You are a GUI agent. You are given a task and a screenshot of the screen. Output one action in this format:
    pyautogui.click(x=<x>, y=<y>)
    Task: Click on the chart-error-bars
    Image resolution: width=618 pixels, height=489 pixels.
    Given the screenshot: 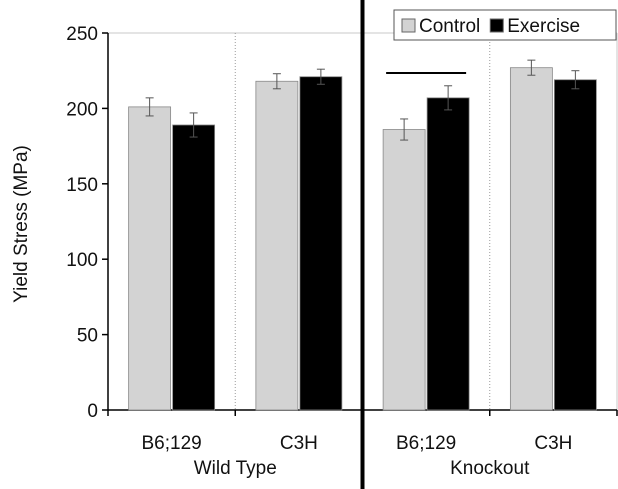 What is the action you would take?
    pyautogui.click(x=362, y=100)
    